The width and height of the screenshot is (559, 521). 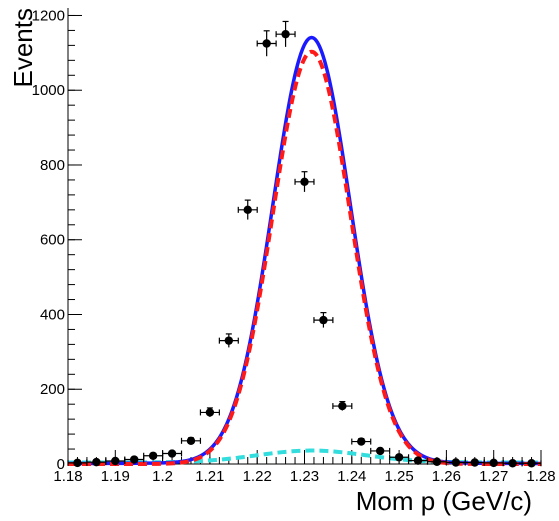 I want to click on x-tick-label: 1.24, so click(x=351, y=476).